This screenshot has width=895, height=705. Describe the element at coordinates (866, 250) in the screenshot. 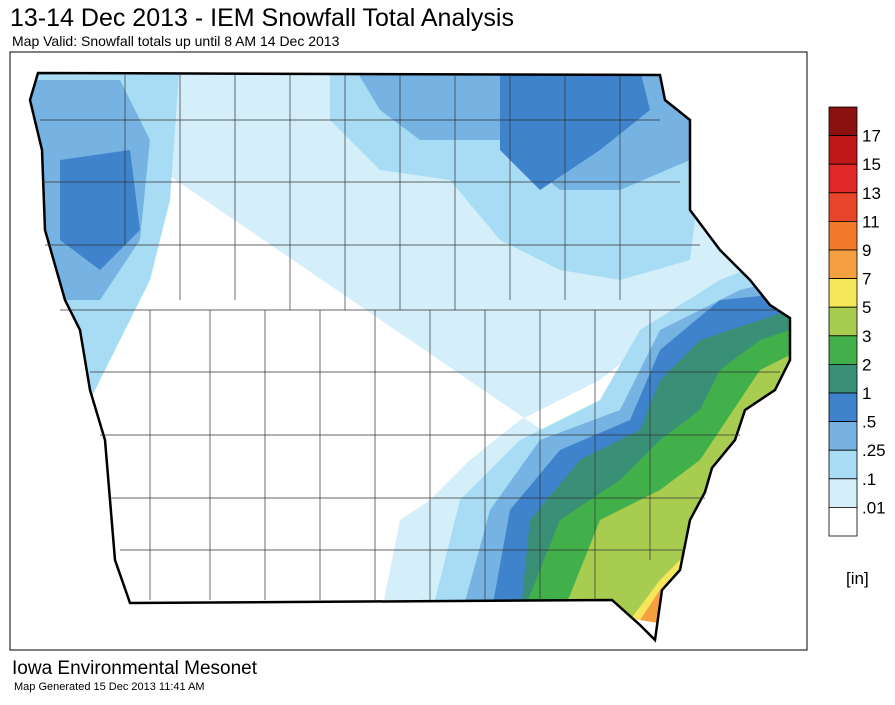

I see `legend-label: 9` at that location.